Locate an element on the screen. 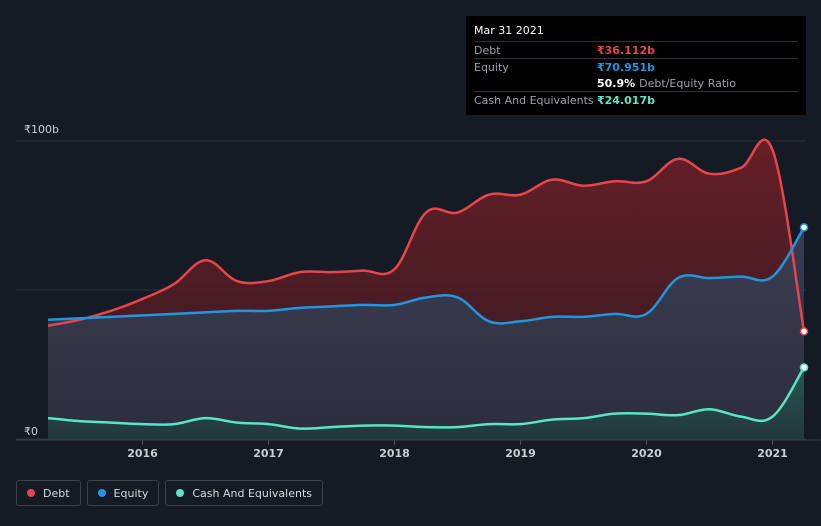 The image size is (821, 526). tooltip-cash-label: Cash And Equivalents is located at coordinates (534, 100).